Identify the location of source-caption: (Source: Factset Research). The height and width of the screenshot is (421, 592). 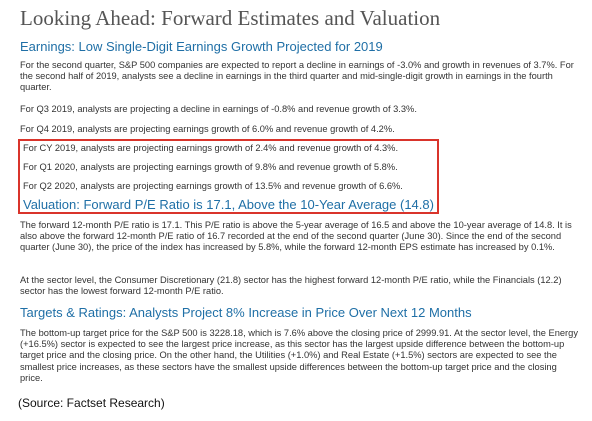
(91, 403).